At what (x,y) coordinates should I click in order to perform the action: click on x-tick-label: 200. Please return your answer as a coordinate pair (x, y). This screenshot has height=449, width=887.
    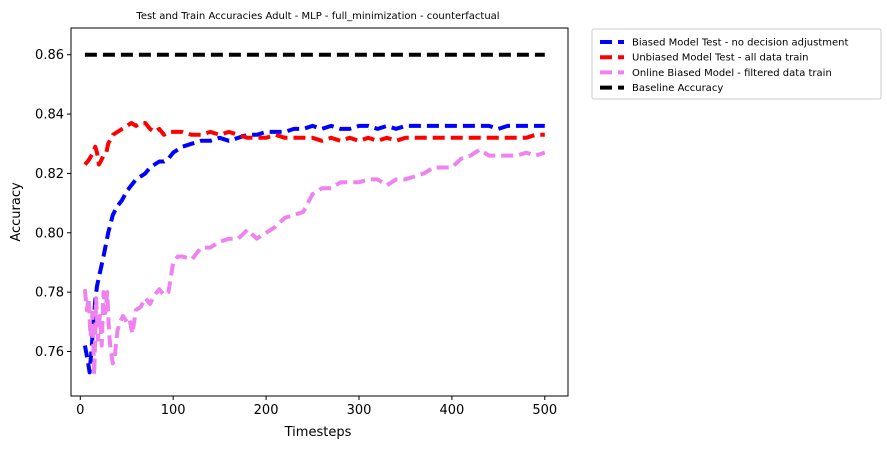
    Looking at the image, I should click on (266, 410).